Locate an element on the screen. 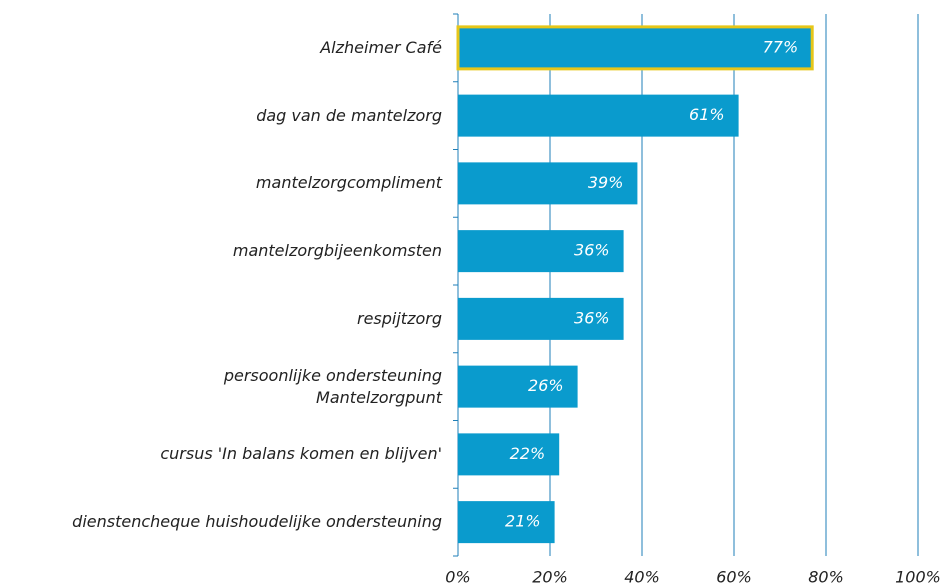 The height and width of the screenshot is (588, 952). value-label: 61% is located at coordinates (707, 114).